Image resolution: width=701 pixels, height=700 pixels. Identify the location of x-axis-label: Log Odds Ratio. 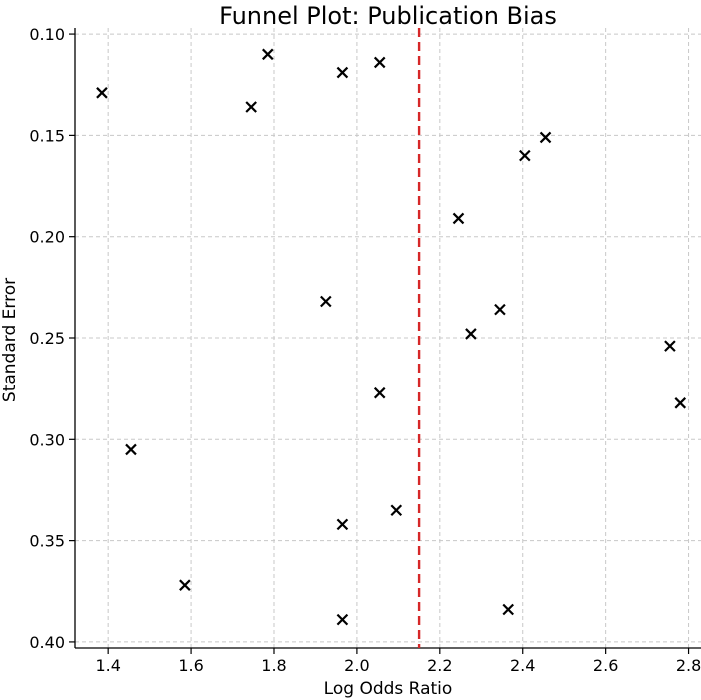
(388, 689).